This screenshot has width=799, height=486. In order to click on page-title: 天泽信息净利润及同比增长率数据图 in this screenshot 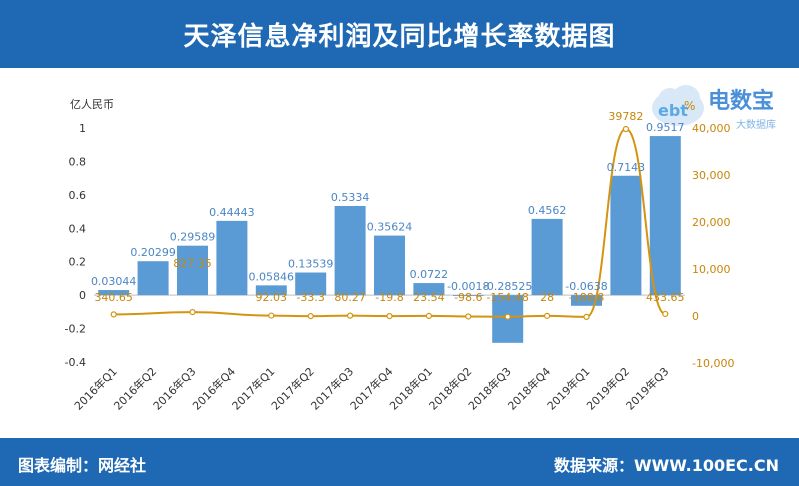, I will do `click(399, 36)`.